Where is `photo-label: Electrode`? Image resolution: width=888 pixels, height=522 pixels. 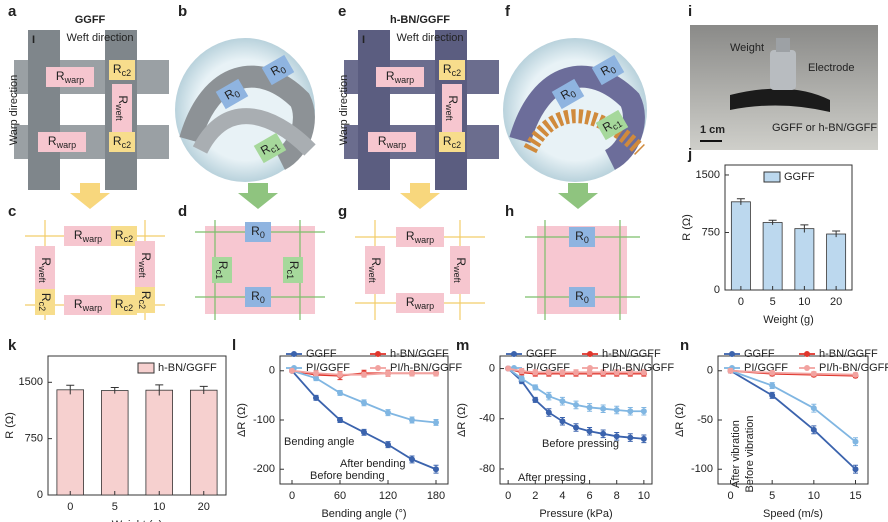 photo-label: Electrode is located at coordinates (831, 68).